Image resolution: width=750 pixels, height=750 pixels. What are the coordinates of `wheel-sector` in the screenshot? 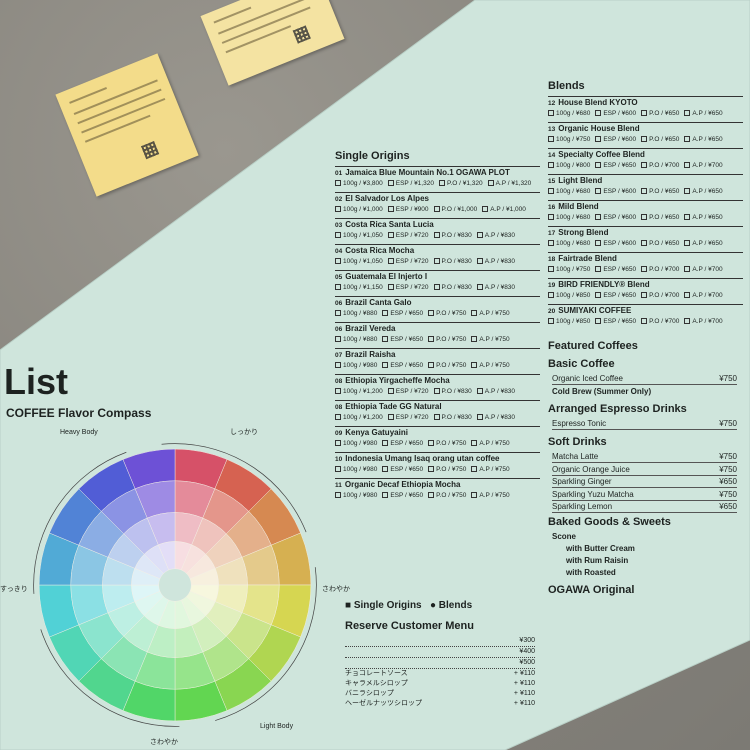 It's located at (167, 556).